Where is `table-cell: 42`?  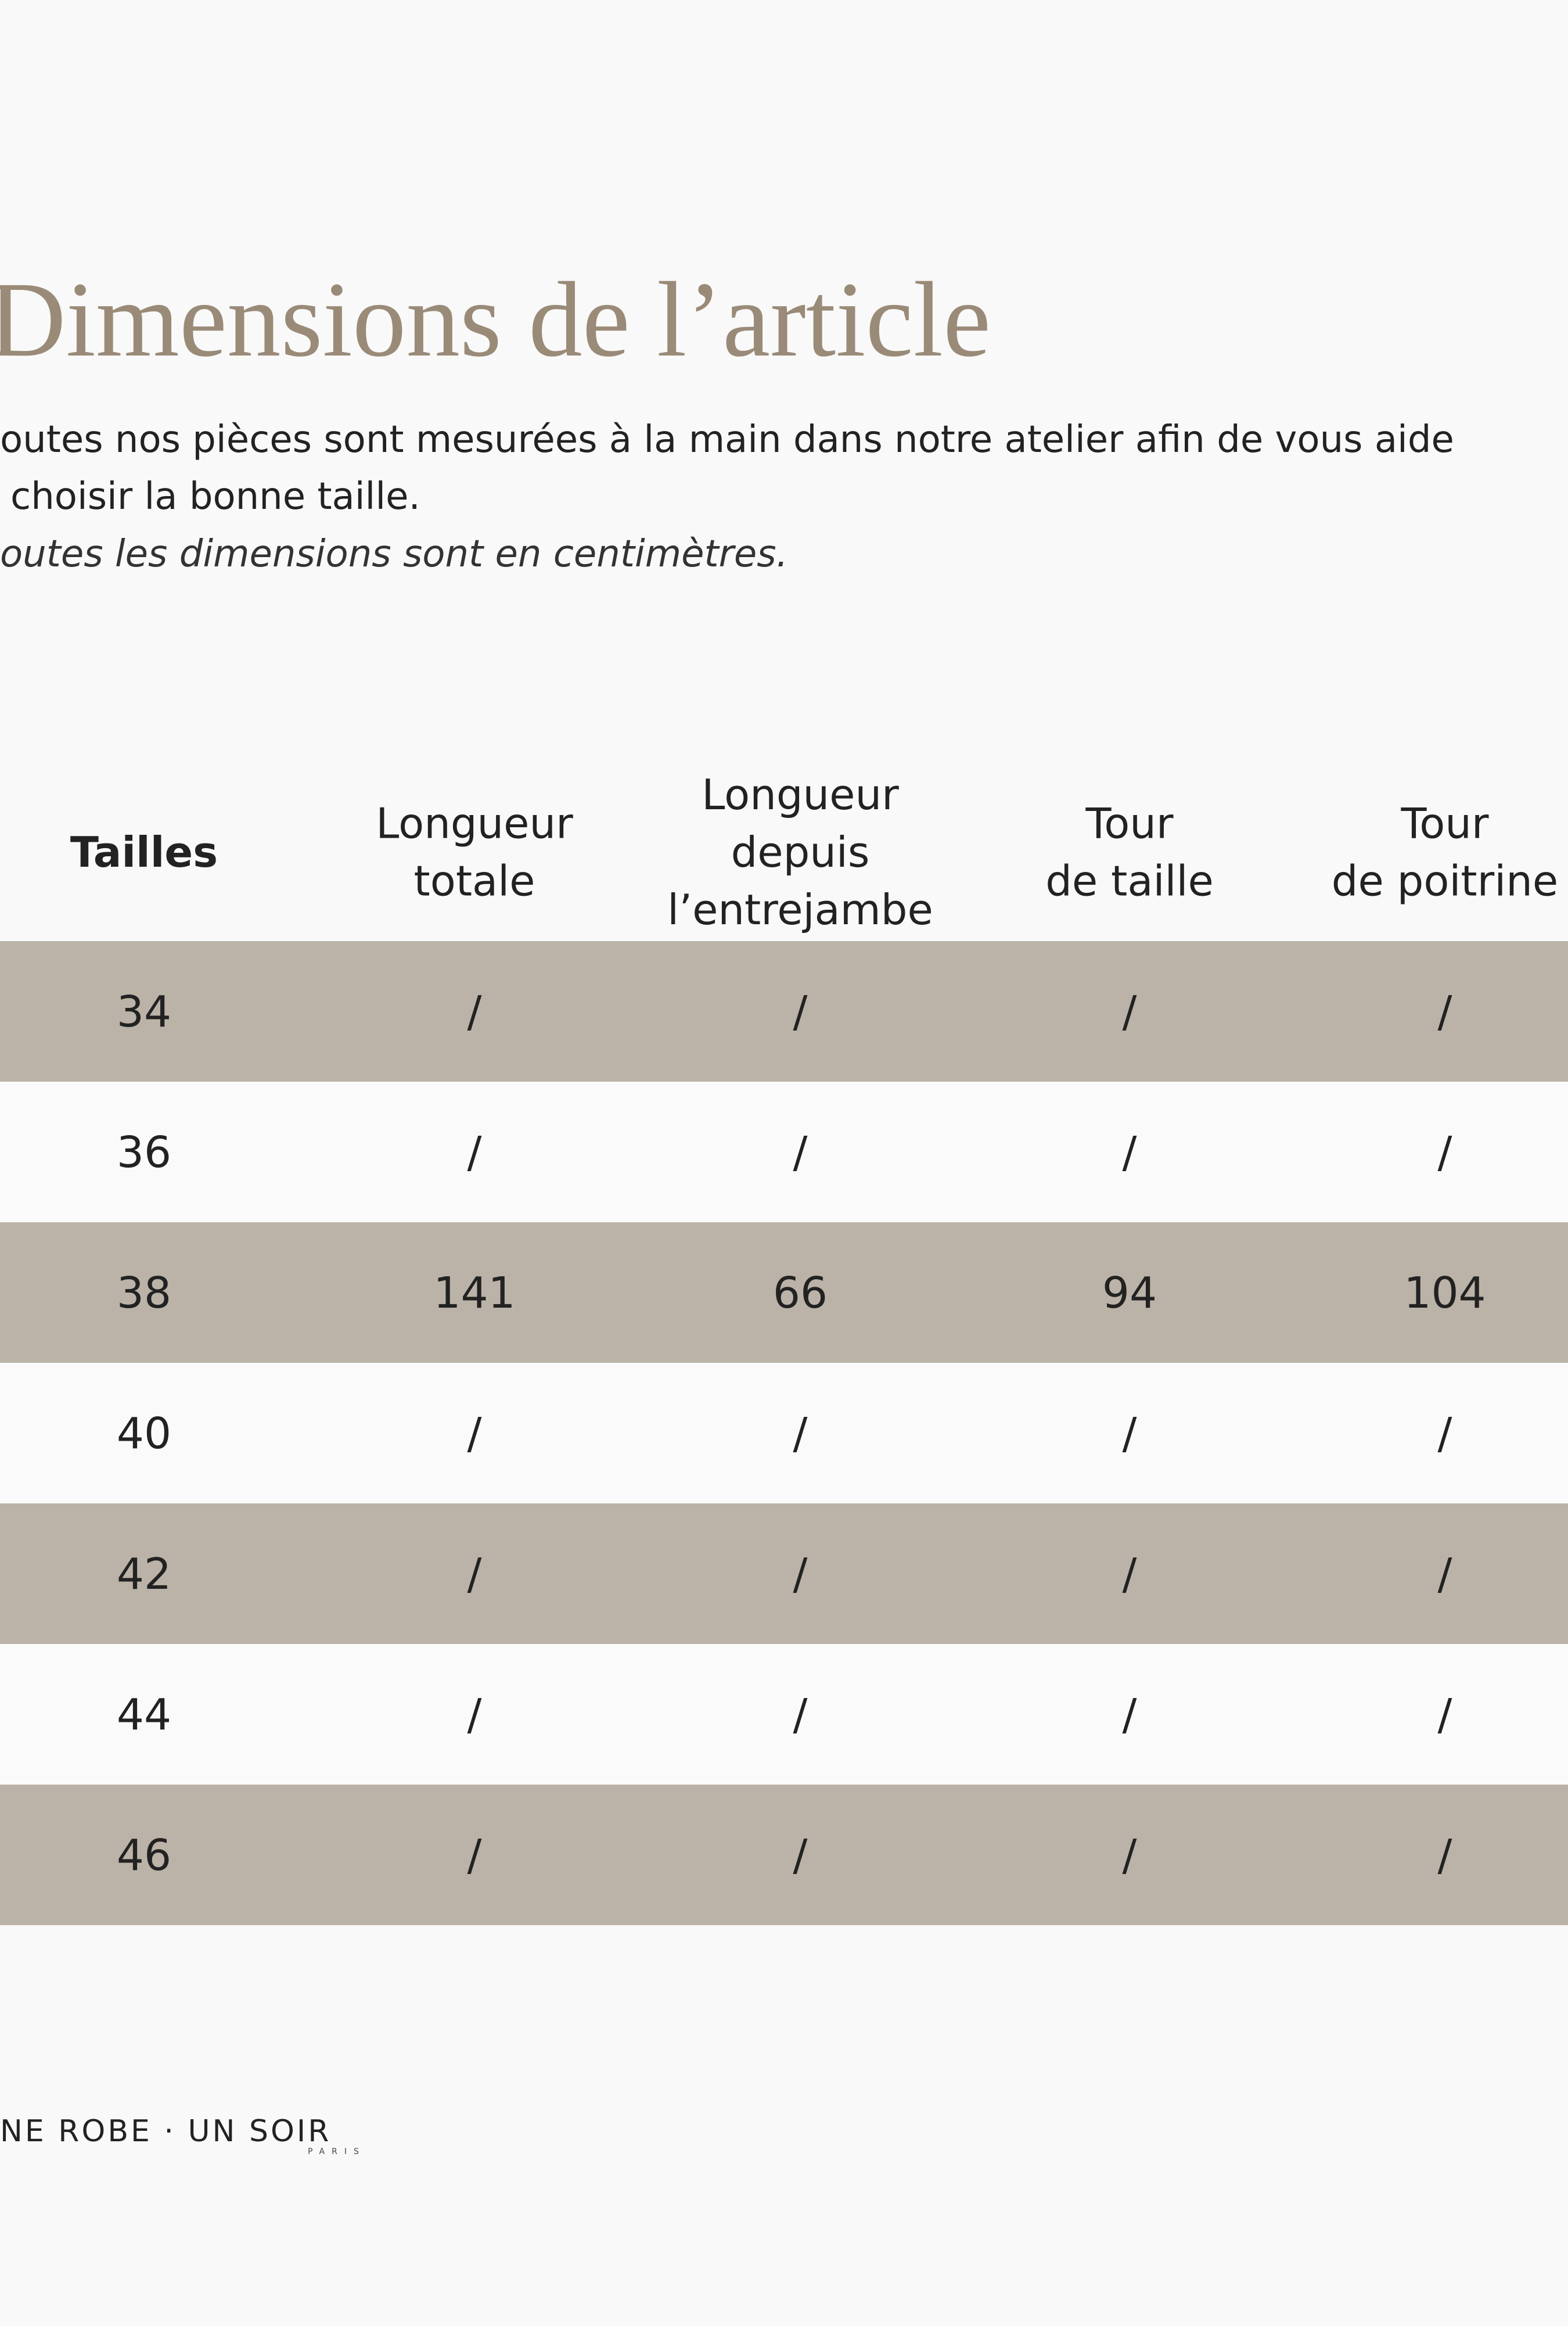
table-cell: 42 is located at coordinates (144, 1574).